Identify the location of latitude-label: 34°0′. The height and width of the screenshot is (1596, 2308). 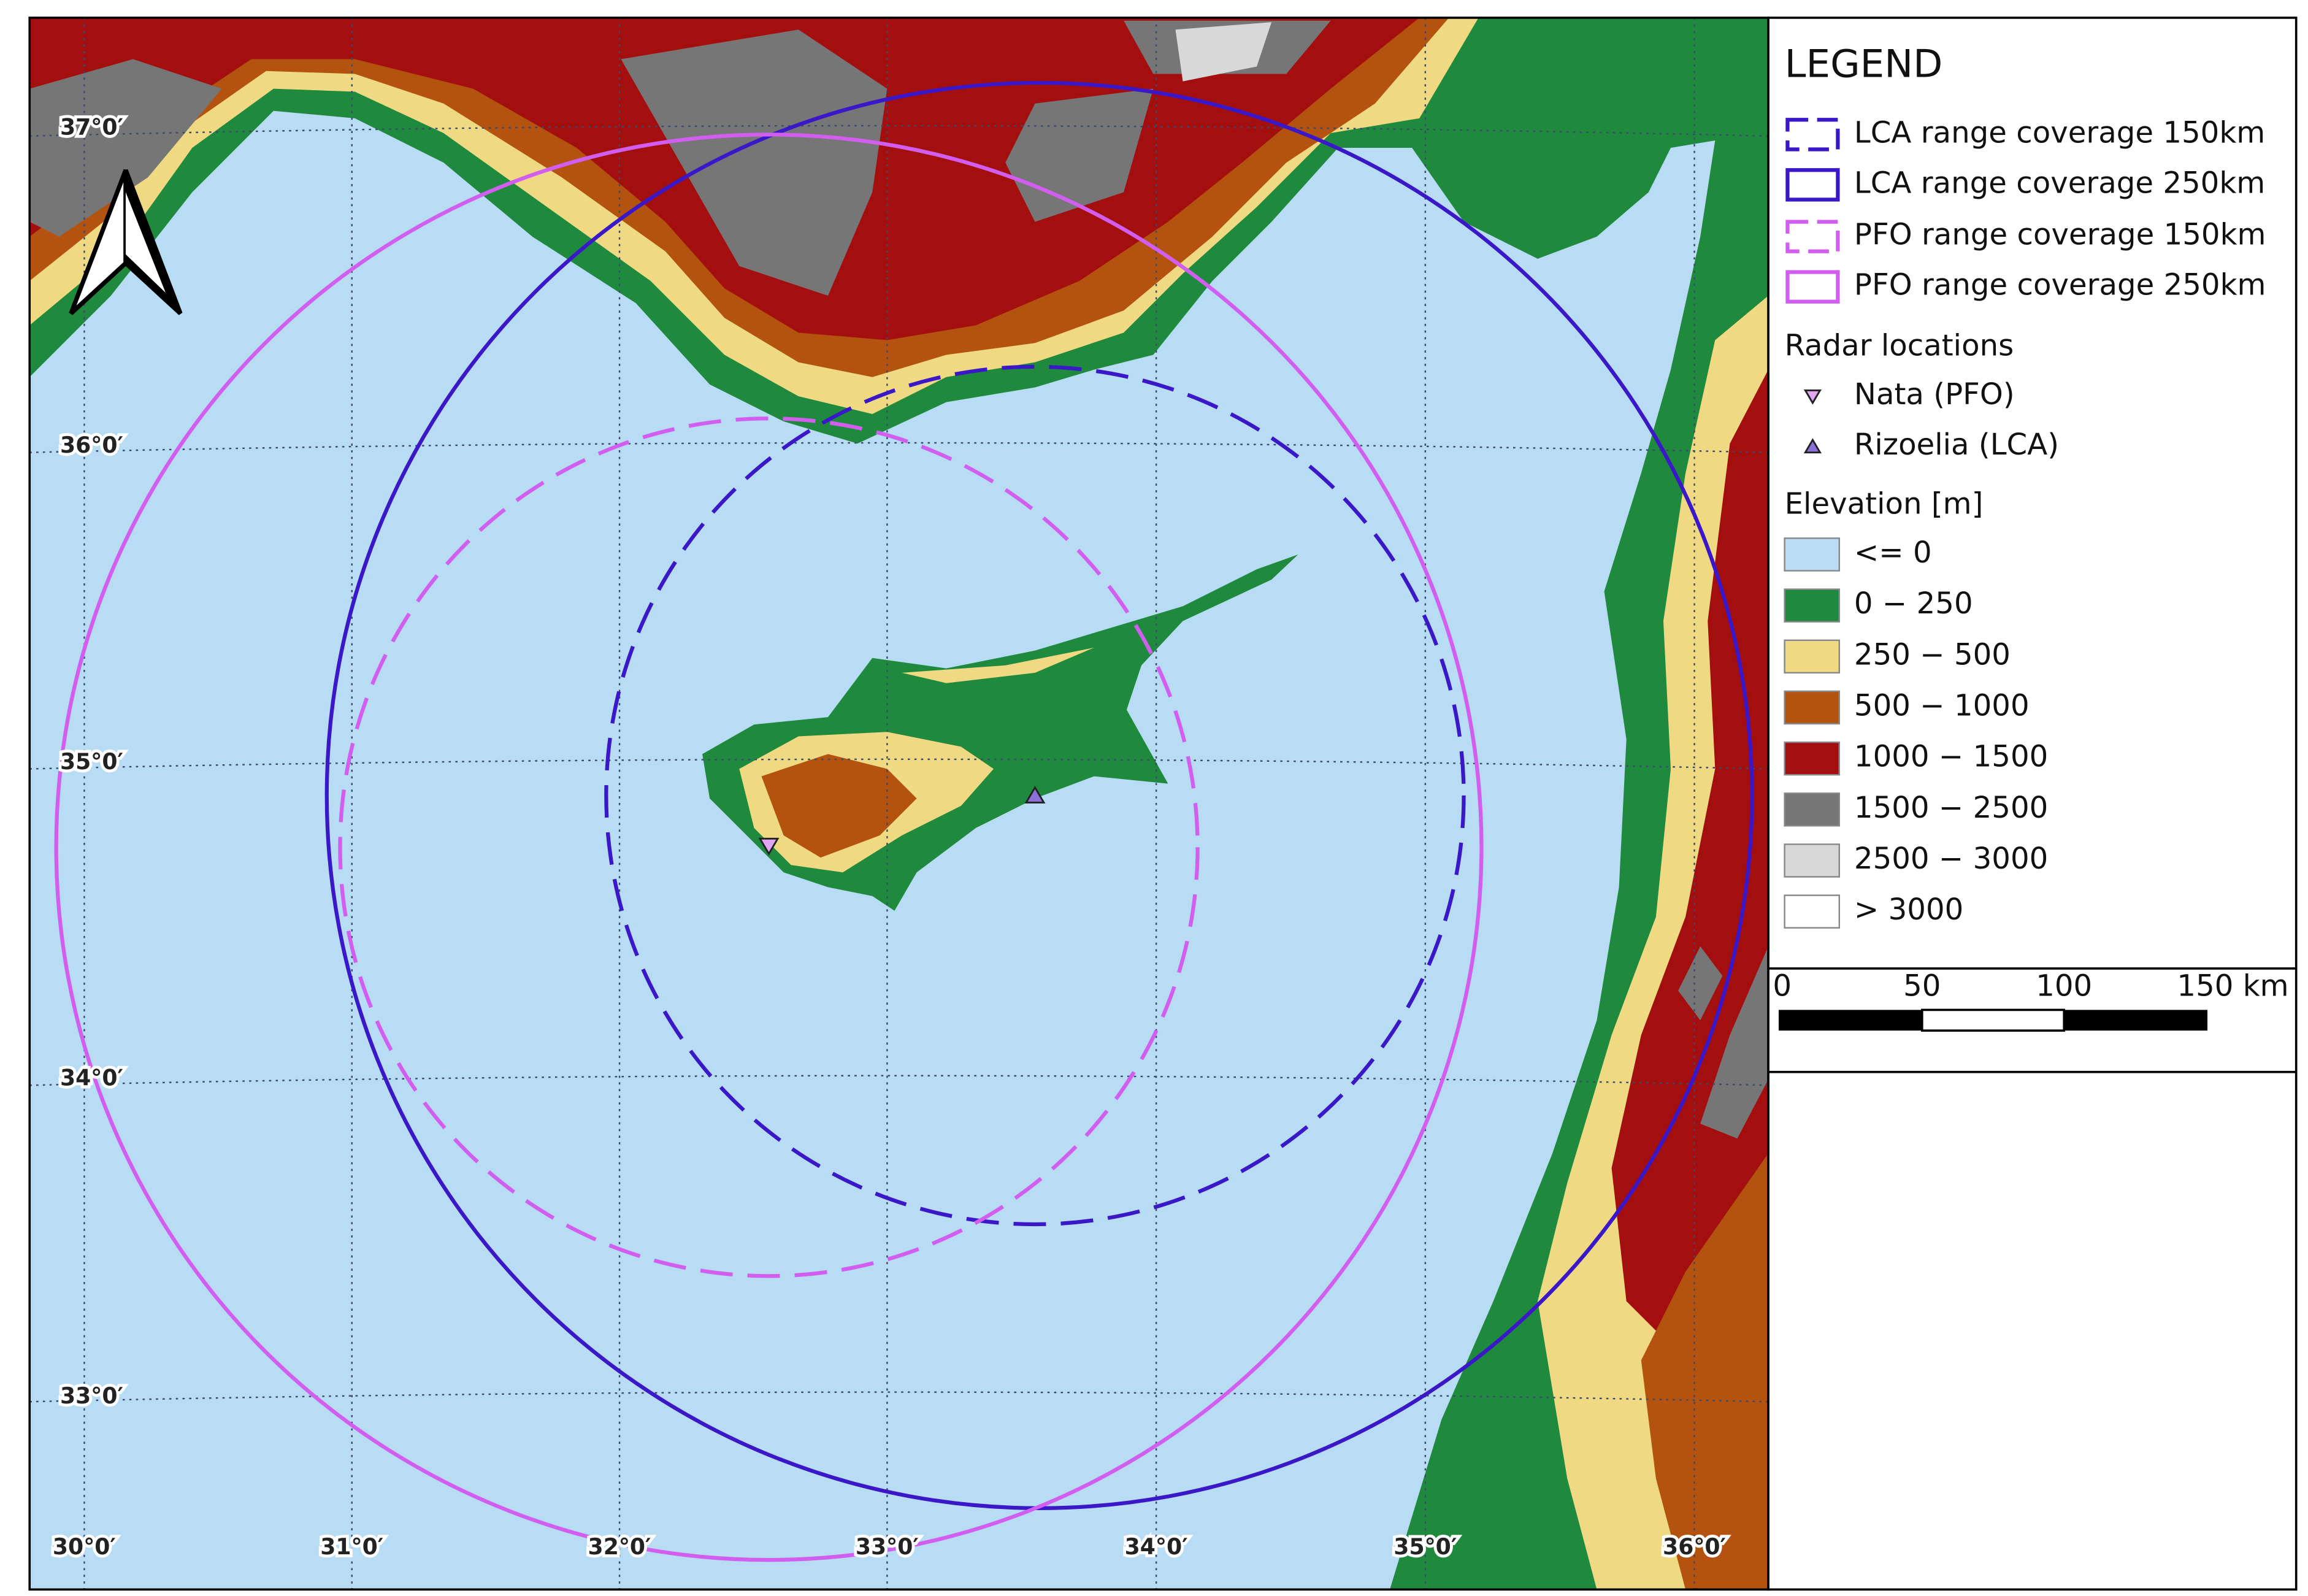
(91, 1078).